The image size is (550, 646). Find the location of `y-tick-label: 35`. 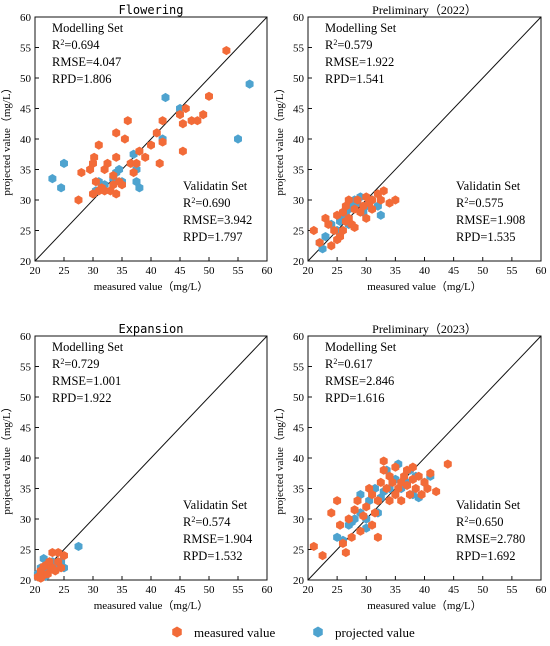

y-tick-label: 35 is located at coordinates (299, 490).